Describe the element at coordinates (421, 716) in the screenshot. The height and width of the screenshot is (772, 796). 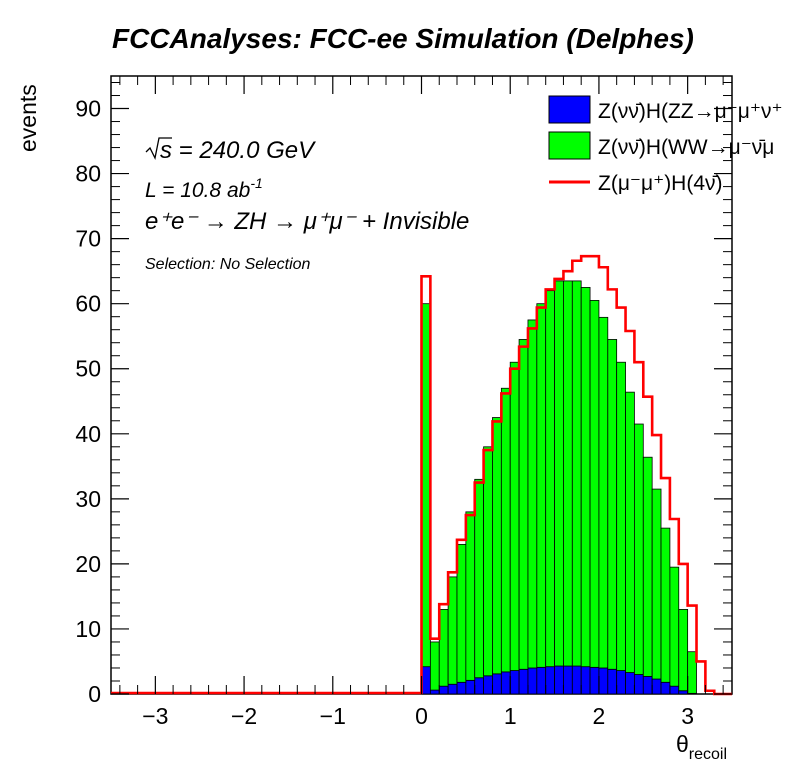
I see `x-tick-label-3: 0` at that location.